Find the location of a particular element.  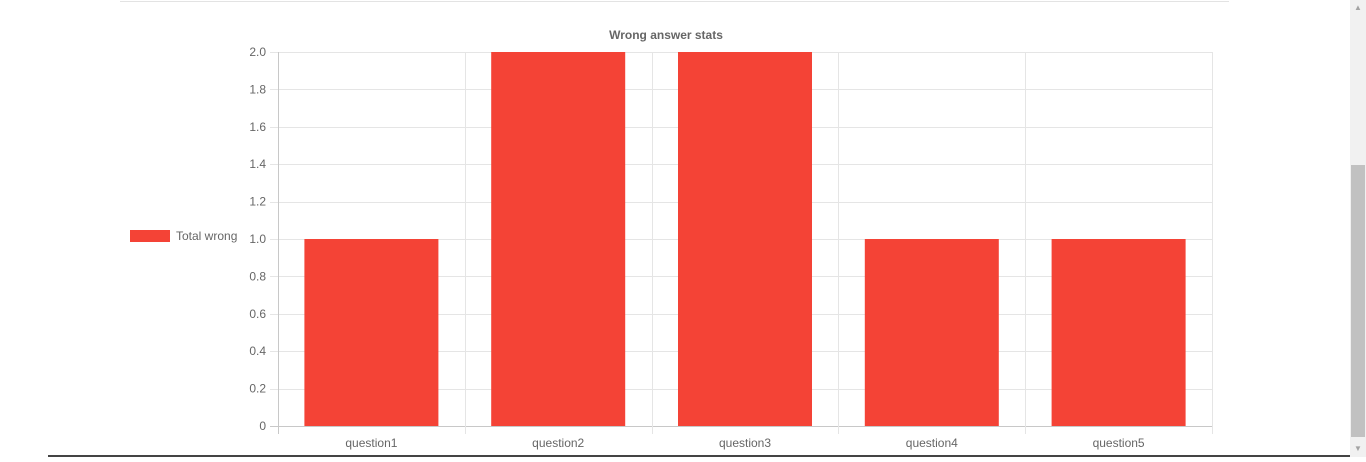

y-tick-label: 2.0 is located at coordinates (257, 52).